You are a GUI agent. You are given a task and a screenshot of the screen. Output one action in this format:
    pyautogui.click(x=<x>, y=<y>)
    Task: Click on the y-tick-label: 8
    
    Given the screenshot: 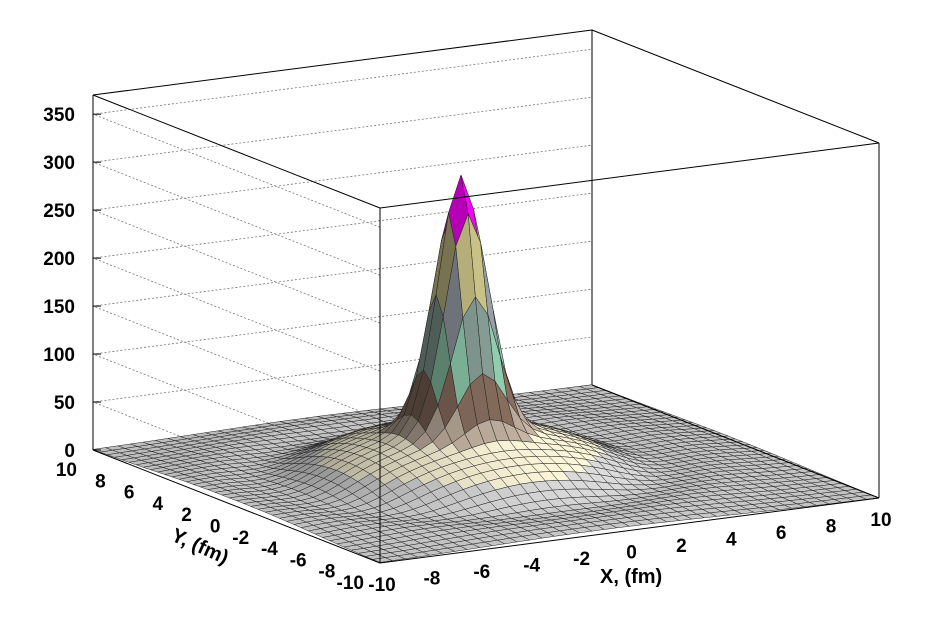 What is the action you would take?
    pyautogui.click(x=100, y=481)
    